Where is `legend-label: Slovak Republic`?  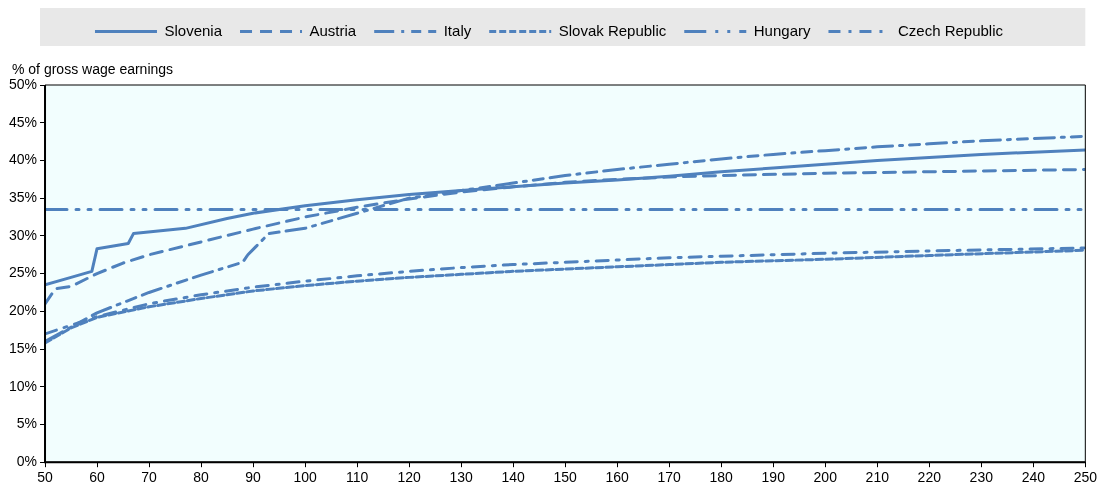
legend-label: Slovak Republic is located at coordinates (612, 30).